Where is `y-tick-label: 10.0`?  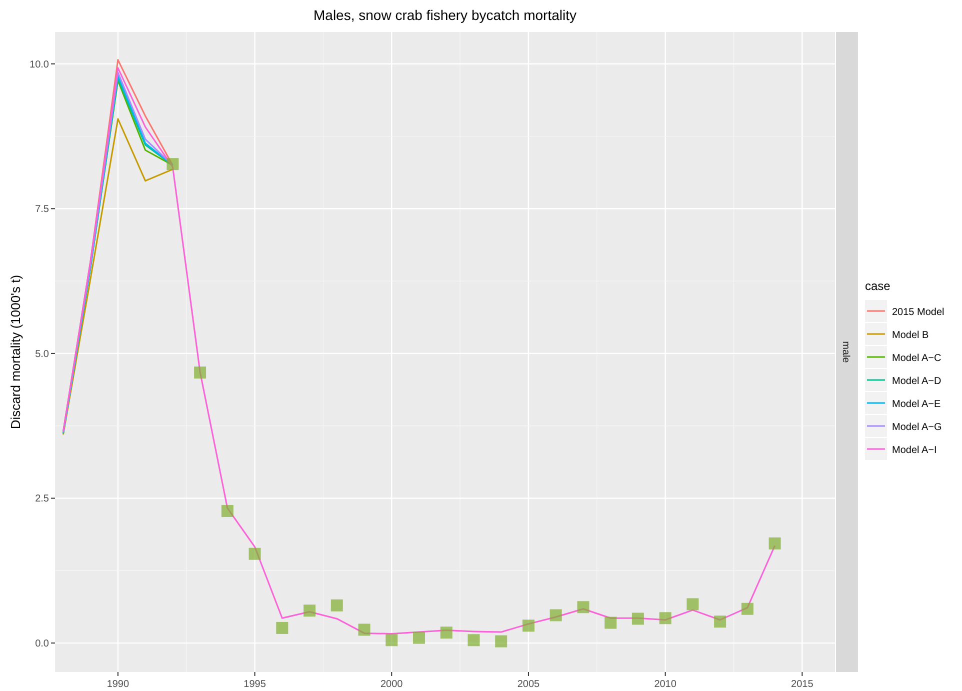
y-tick-label: 10.0 is located at coordinates (40, 64).